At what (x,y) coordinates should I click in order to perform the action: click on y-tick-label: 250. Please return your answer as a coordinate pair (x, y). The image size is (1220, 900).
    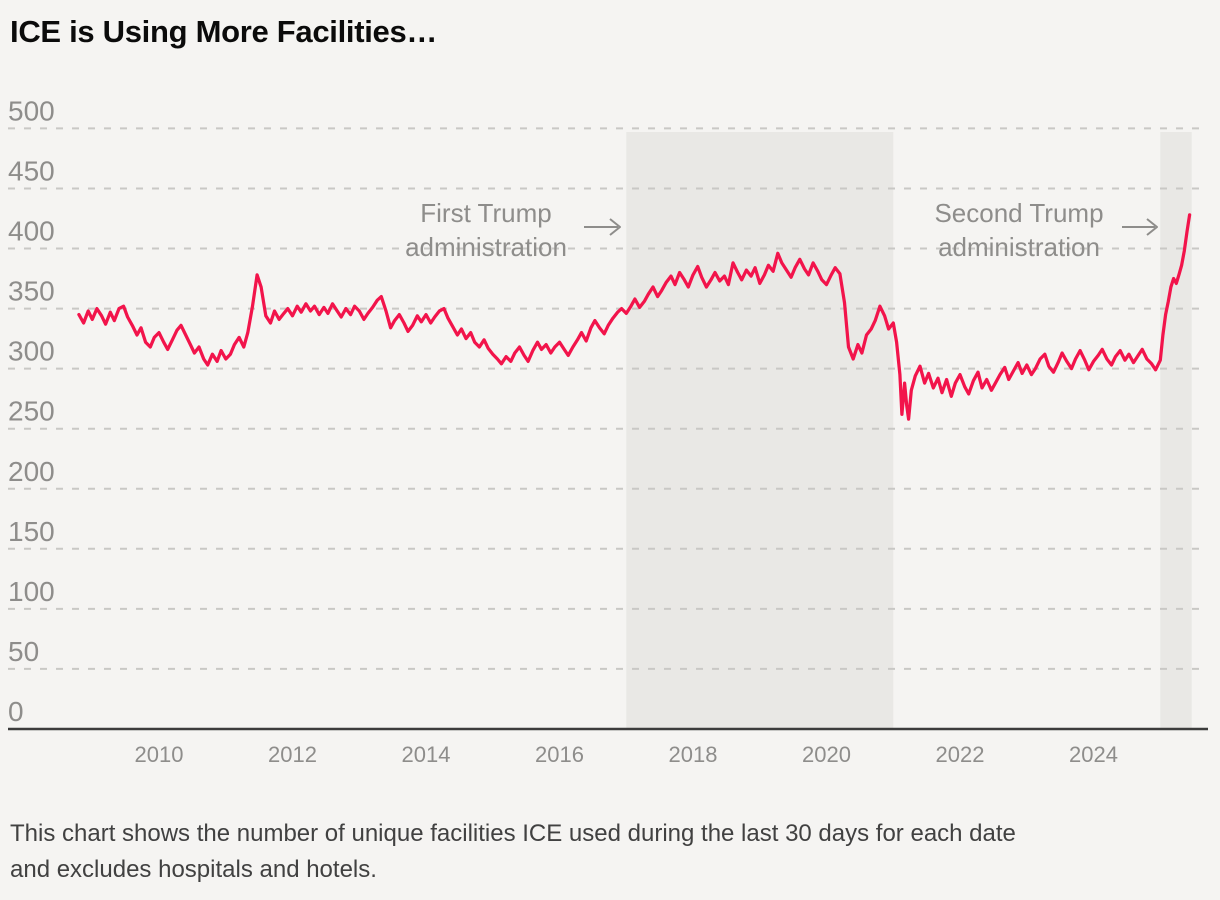
    Looking at the image, I should click on (31, 411).